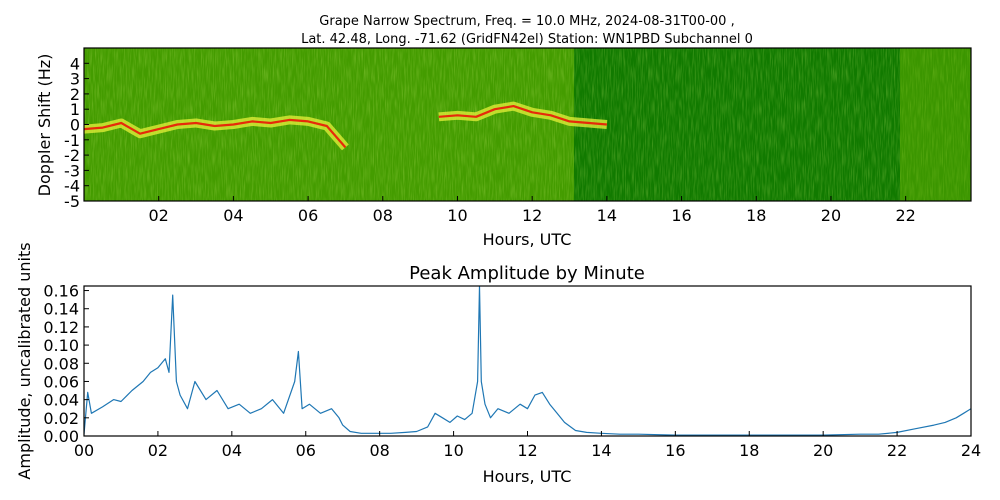 Image resolution: width=1000 pixels, height=500 pixels. Describe the element at coordinates (905, 215) in the screenshot. I see `spectrogram-x-tick-label: 22` at that location.